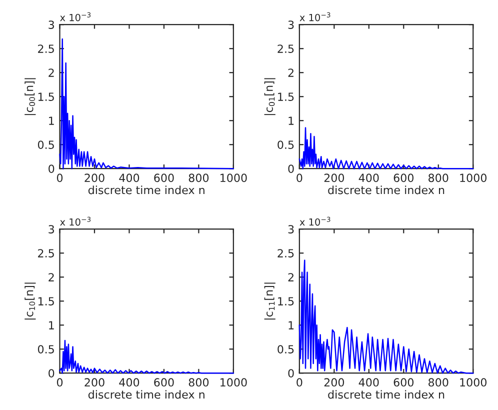  I want to click on y-axis-title: |c$_{10}$[n]|, so click(30, 301).